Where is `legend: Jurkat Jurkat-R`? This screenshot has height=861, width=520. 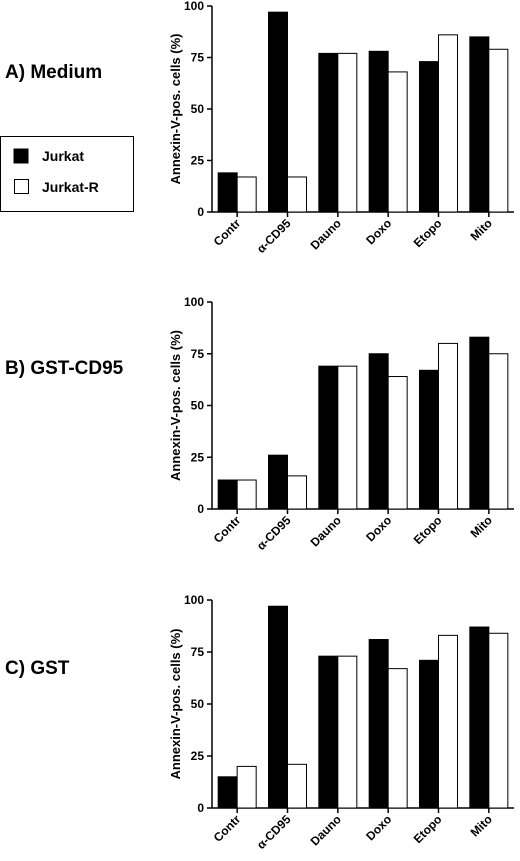
legend: Jurkat Jurkat-R is located at coordinates (67, 174).